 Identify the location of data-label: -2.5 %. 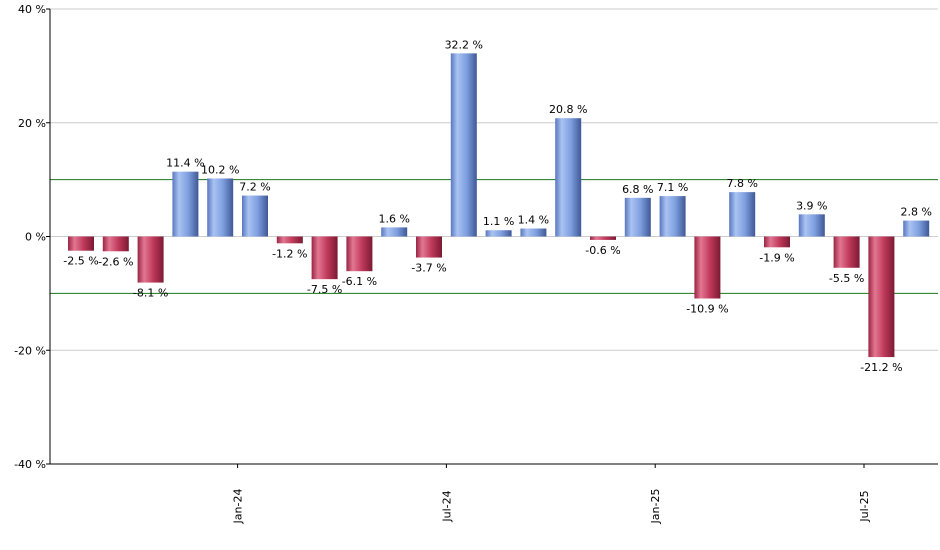
(80, 261).